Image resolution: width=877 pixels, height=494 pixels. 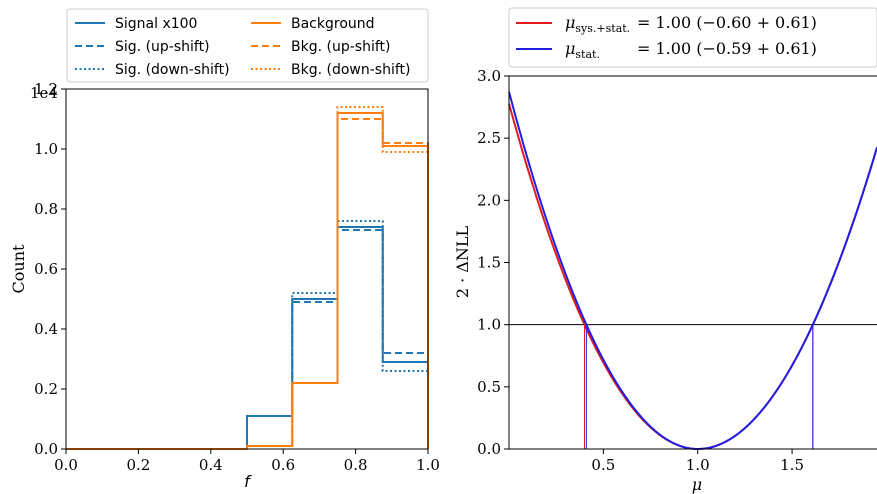 What do you see at coordinates (428, 465) in the screenshot?
I see `histogram-x-tick-label: 1.0` at bounding box center [428, 465].